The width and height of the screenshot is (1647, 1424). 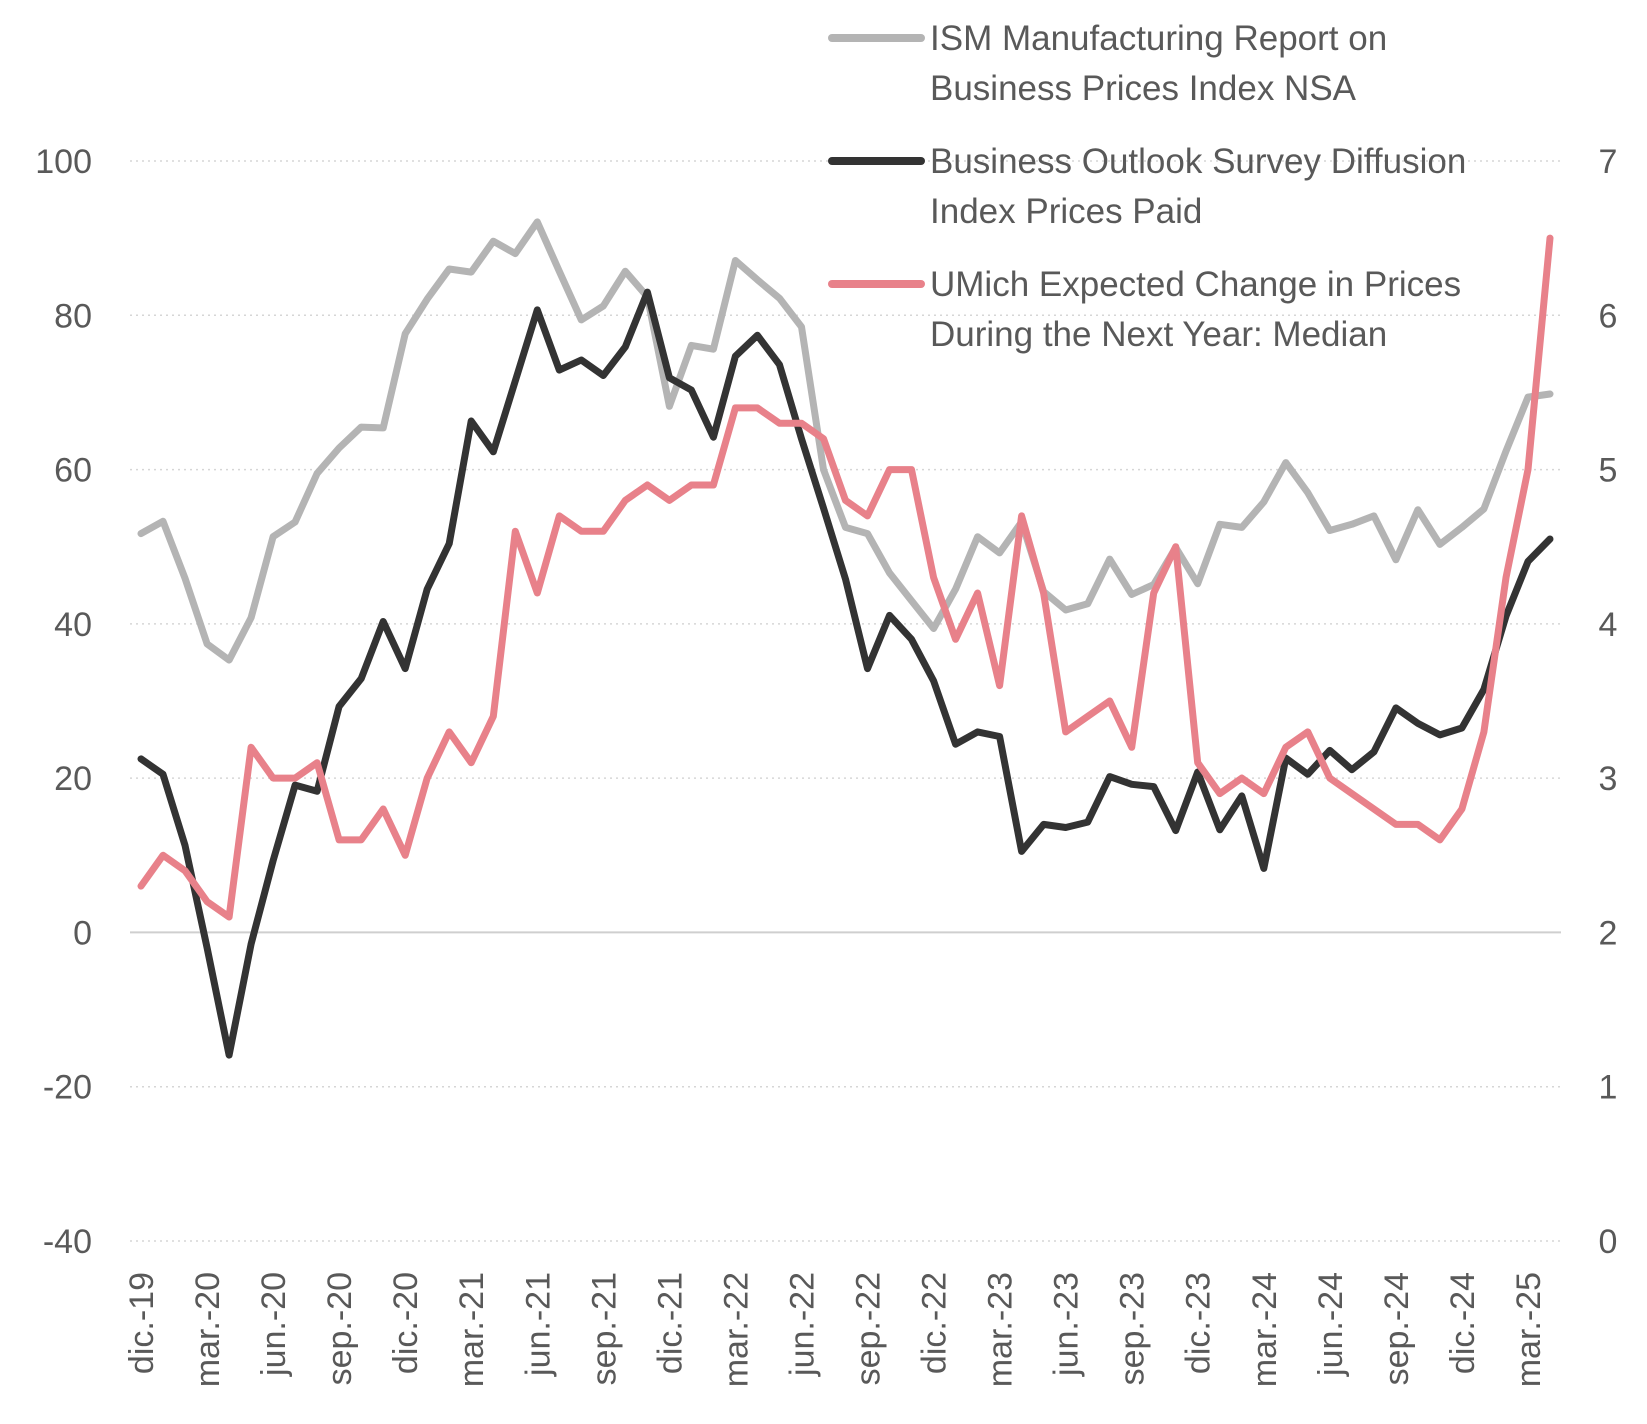 I want to click on x-axis-tick-label: jun.-23, so click(x=1067, y=1324).